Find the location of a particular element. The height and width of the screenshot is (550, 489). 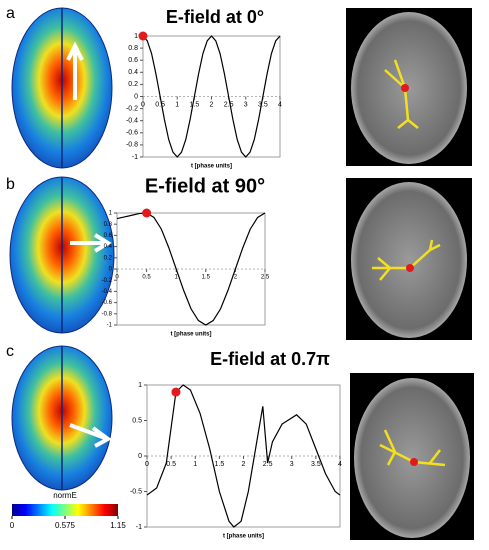

colorbar-tick-label: 0 is located at coordinates (12, 525).